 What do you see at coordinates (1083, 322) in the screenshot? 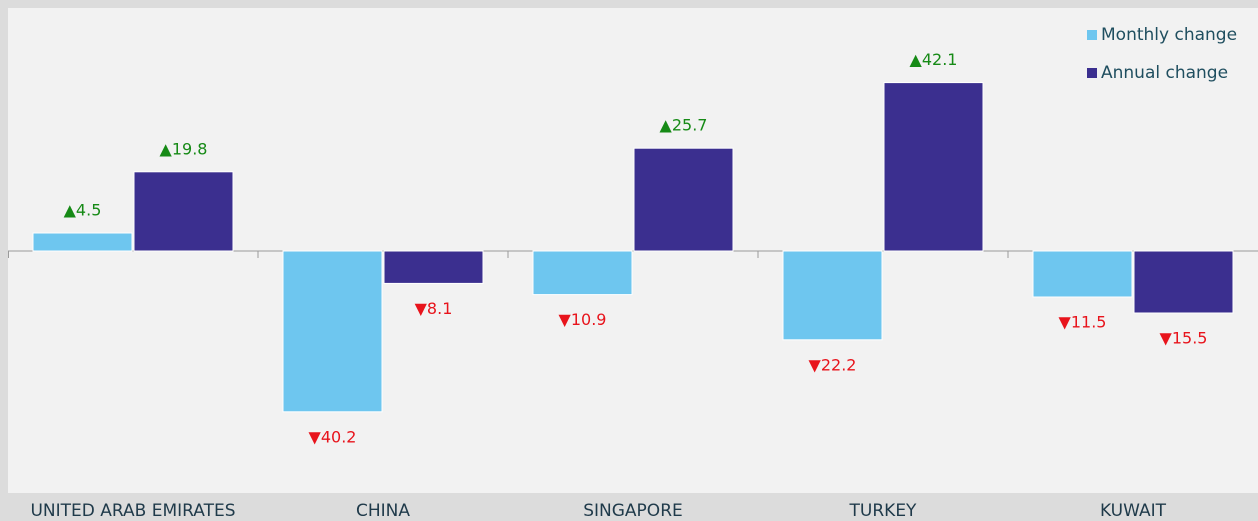
I see `data-label: ▼11.5` at bounding box center [1083, 322].